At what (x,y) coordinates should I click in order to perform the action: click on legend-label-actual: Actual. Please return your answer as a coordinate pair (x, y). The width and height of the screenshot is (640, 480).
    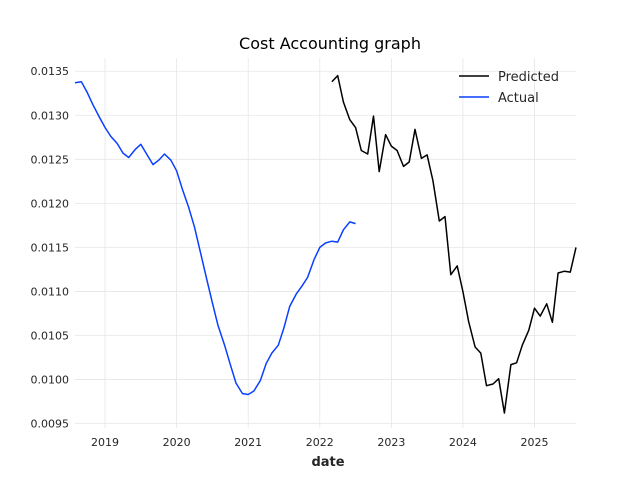
    Looking at the image, I should click on (518, 98).